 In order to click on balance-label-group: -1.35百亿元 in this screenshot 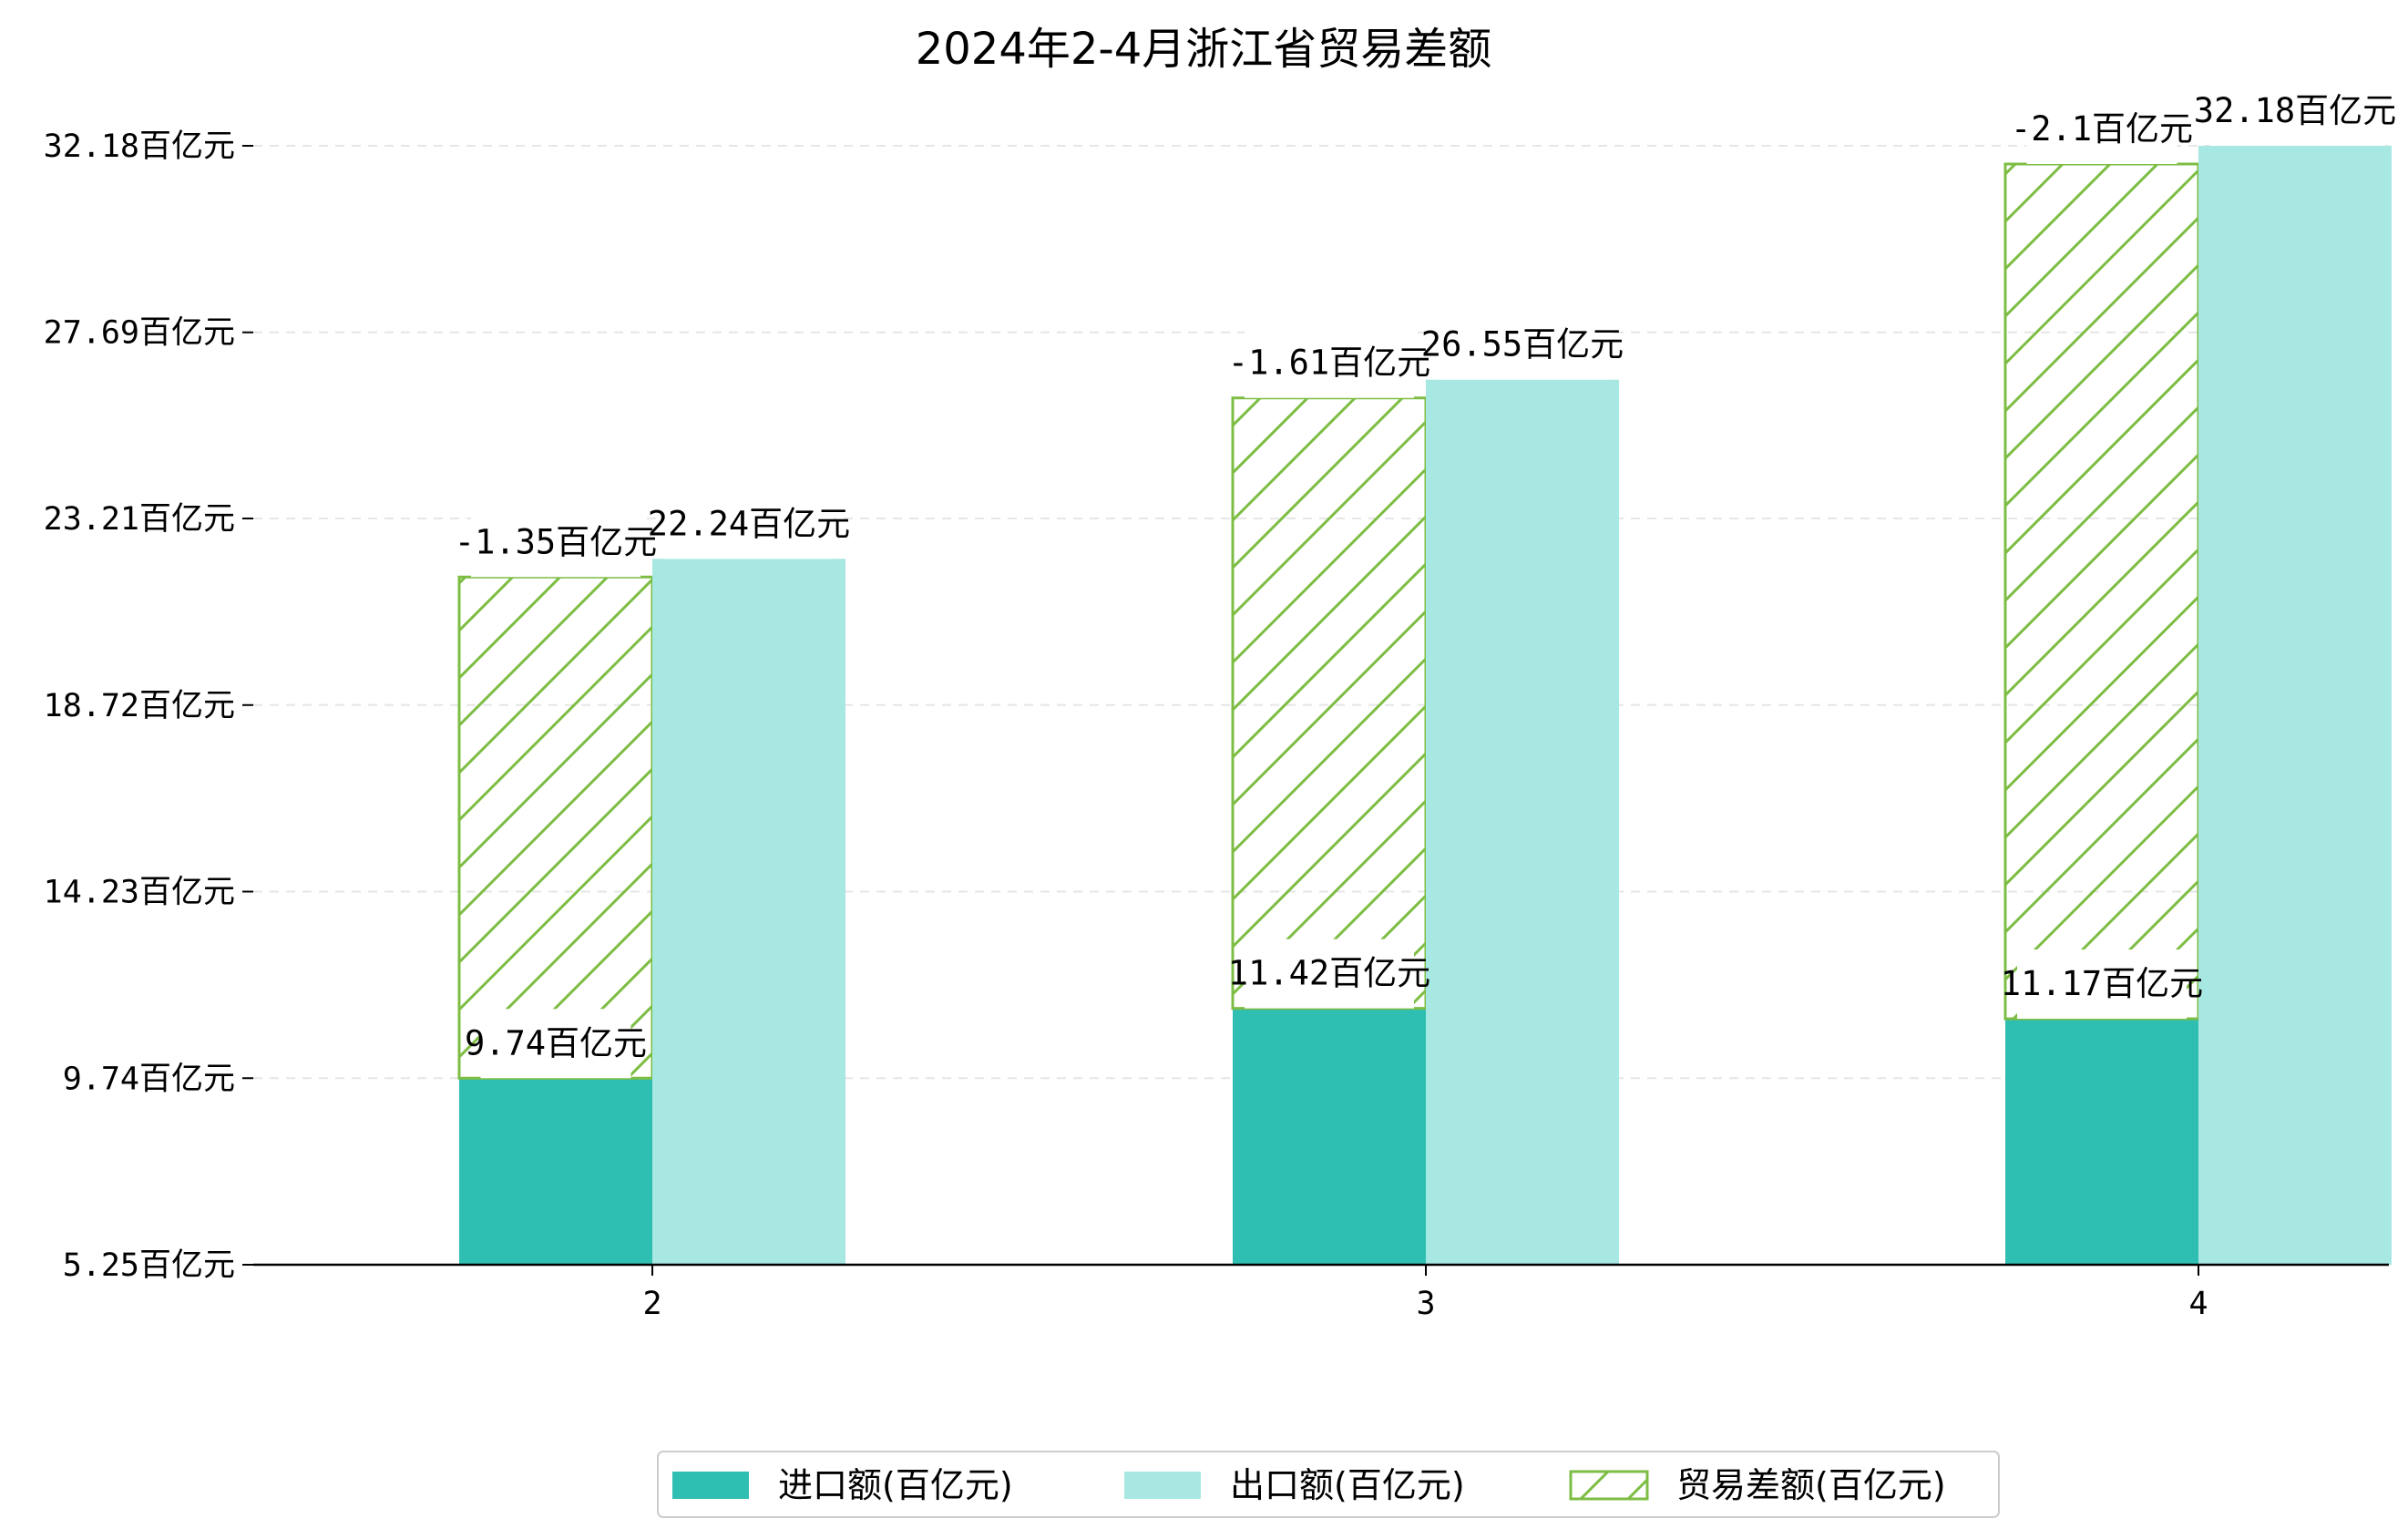, I will do `click(556, 543)`.